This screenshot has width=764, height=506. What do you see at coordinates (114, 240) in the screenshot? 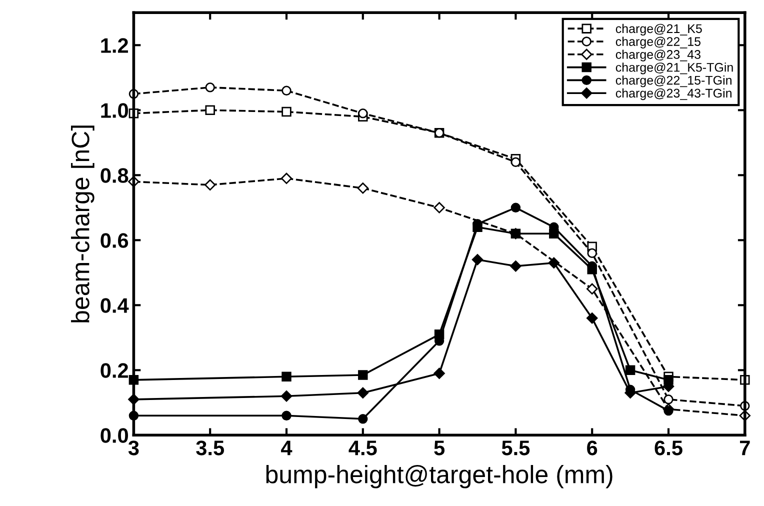
I see `y-tick-label: 0.6` at bounding box center [114, 240].